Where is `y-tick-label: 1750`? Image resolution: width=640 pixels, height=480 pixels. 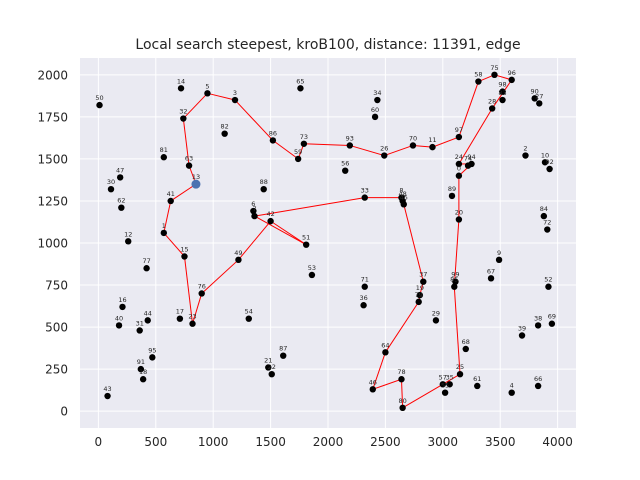
y-tick-label: 1750 is located at coordinates (52, 117).